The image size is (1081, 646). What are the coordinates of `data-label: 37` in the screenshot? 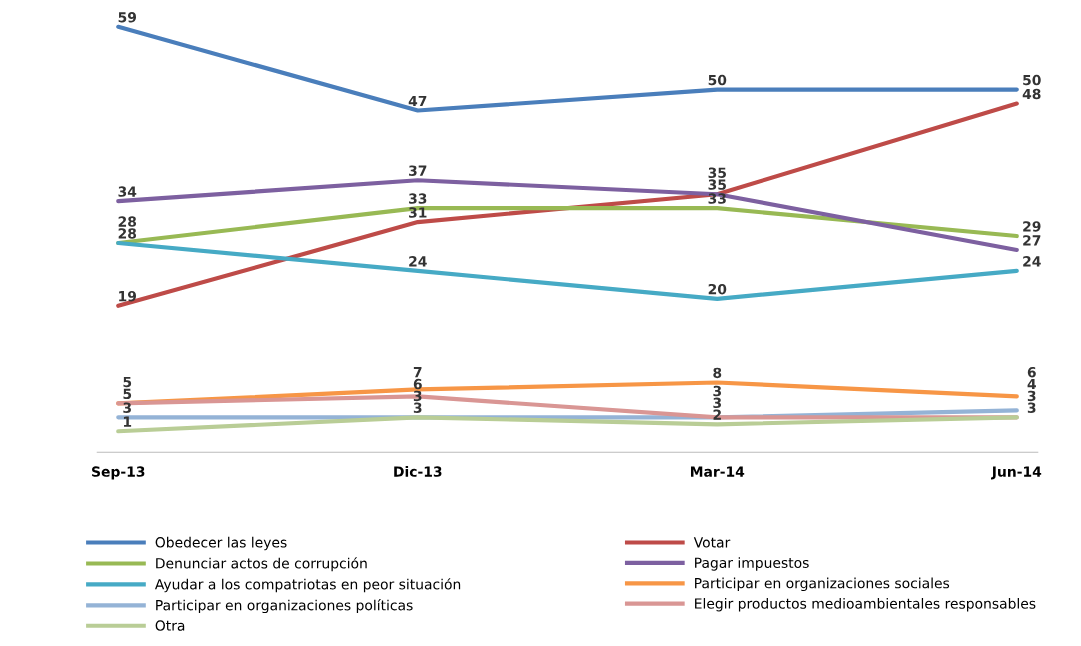 It's located at (418, 170).